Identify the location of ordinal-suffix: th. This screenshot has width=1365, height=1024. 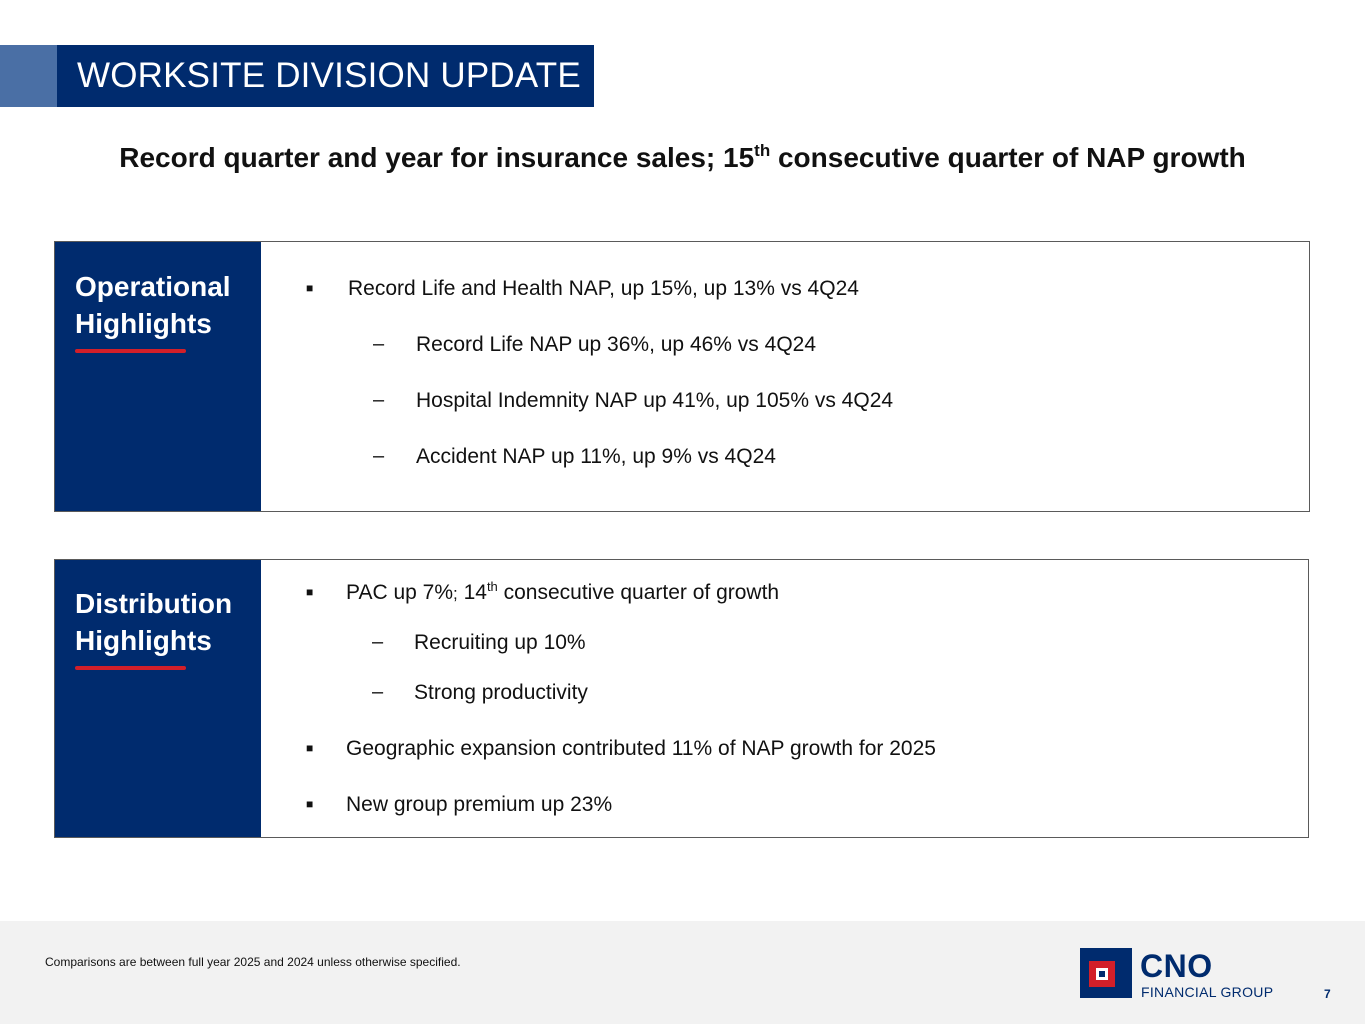
(492, 586).